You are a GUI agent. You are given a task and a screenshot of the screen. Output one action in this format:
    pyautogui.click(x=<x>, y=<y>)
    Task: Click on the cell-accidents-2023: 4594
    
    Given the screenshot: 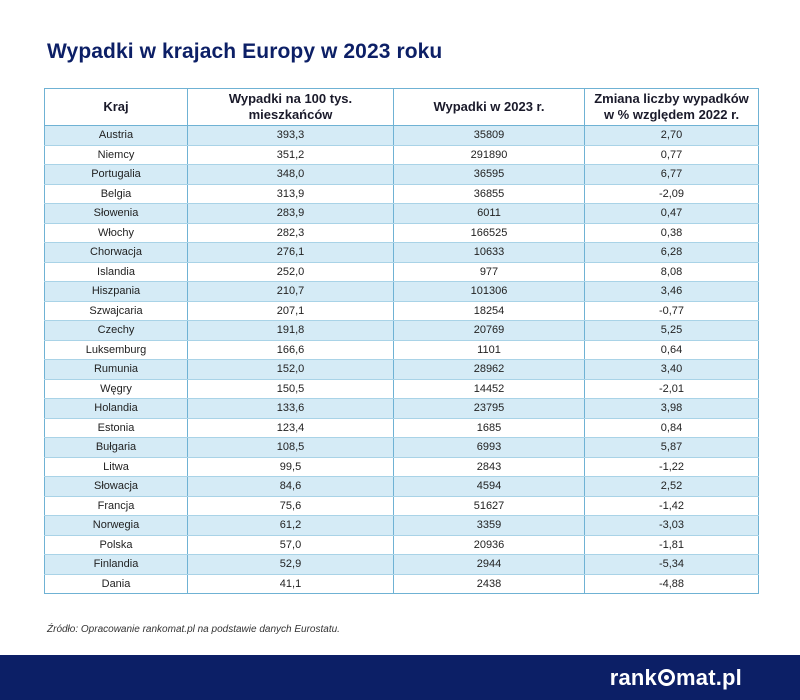 What is the action you would take?
    pyautogui.click(x=489, y=486)
    